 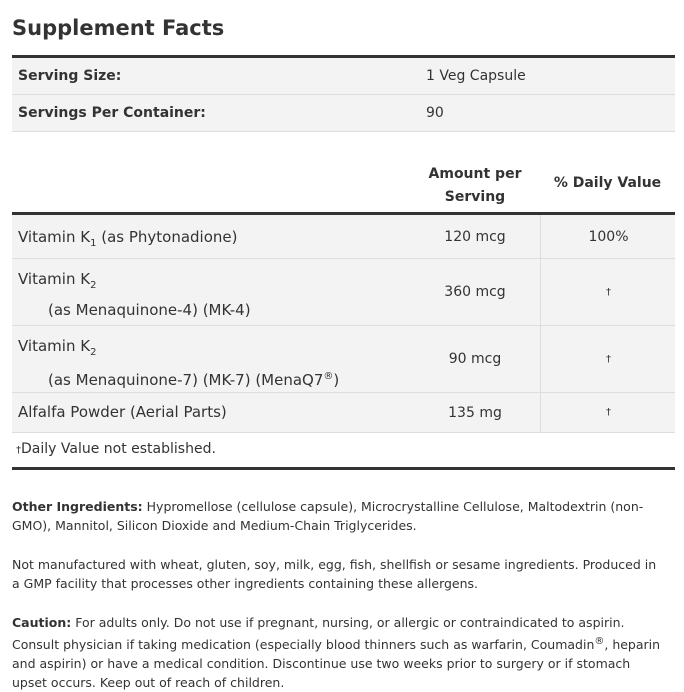 I want to click on table-header: Amount per Serving % Daily Value, so click(x=343, y=184).